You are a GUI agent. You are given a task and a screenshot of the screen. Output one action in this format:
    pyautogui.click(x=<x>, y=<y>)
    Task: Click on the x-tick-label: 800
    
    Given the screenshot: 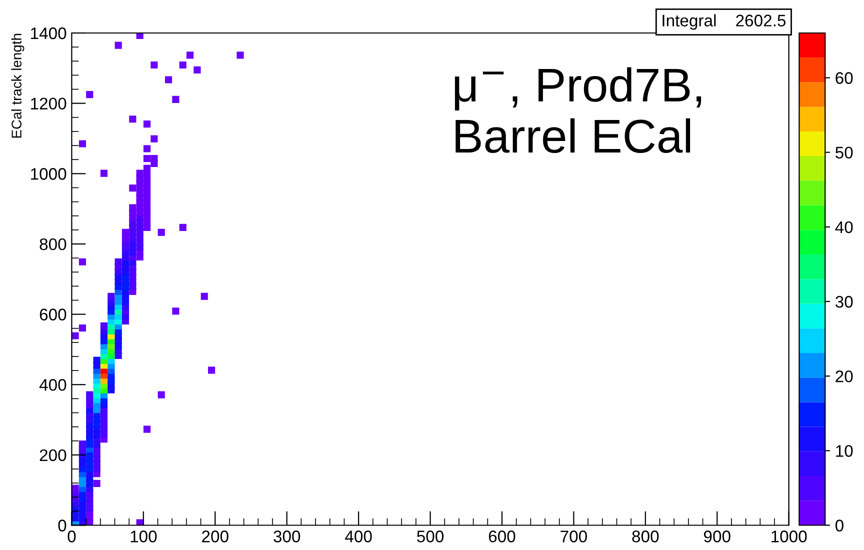 What is the action you would take?
    pyautogui.click(x=645, y=536)
    